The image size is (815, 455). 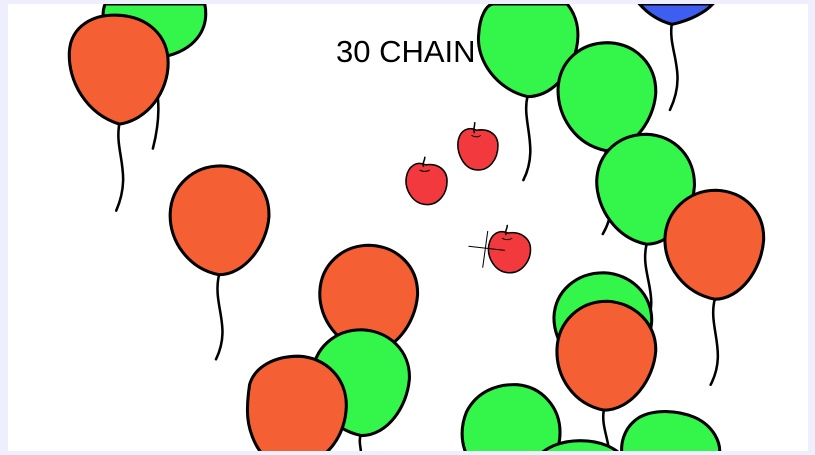 I want to click on chain-counter: 30 CHAIN, so click(x=406, y=51).